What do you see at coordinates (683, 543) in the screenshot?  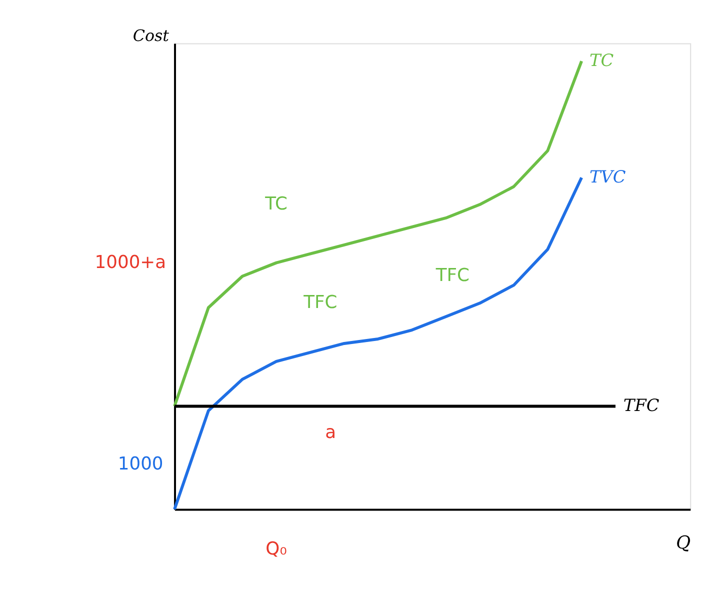 I see `x-axis-title: Q` at bounding box center [683, 543].